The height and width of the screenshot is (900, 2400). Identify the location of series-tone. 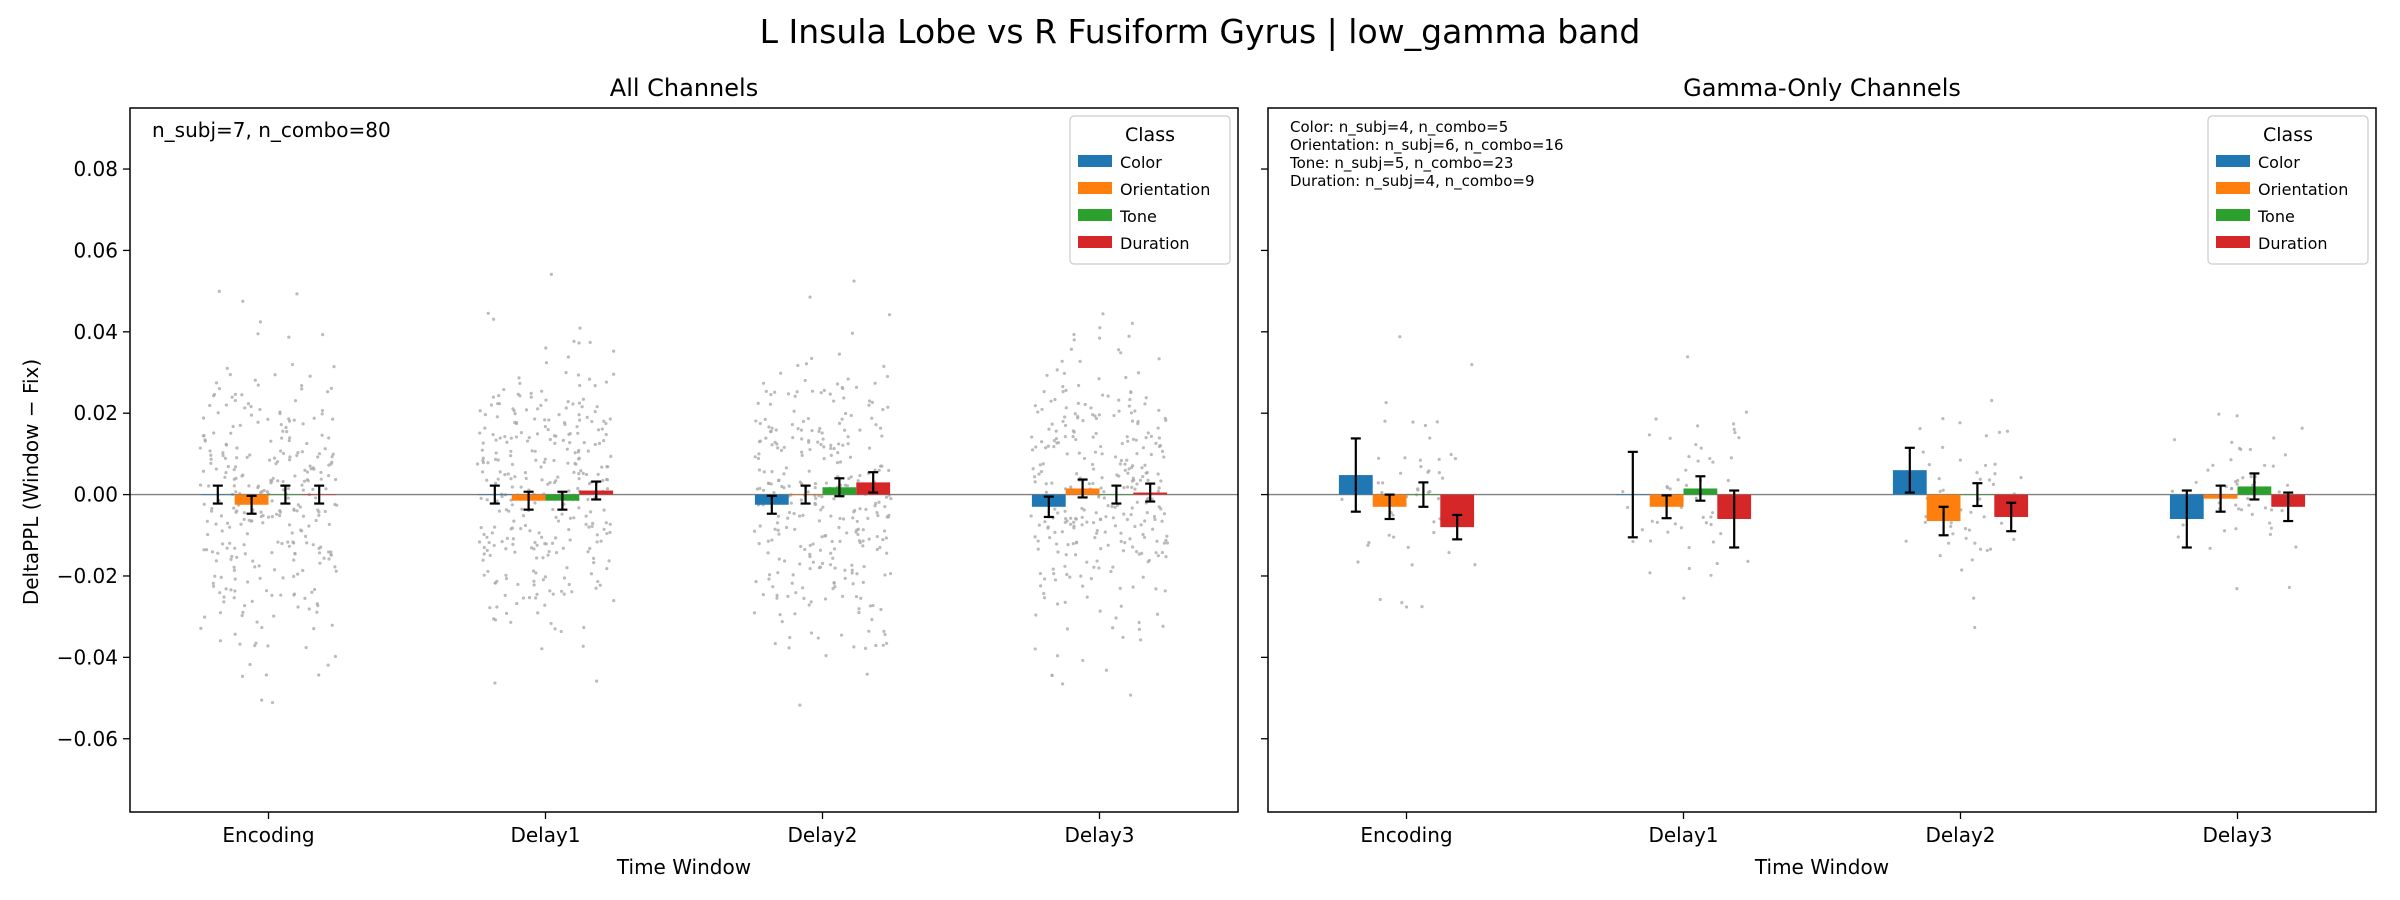
(1839, 490).